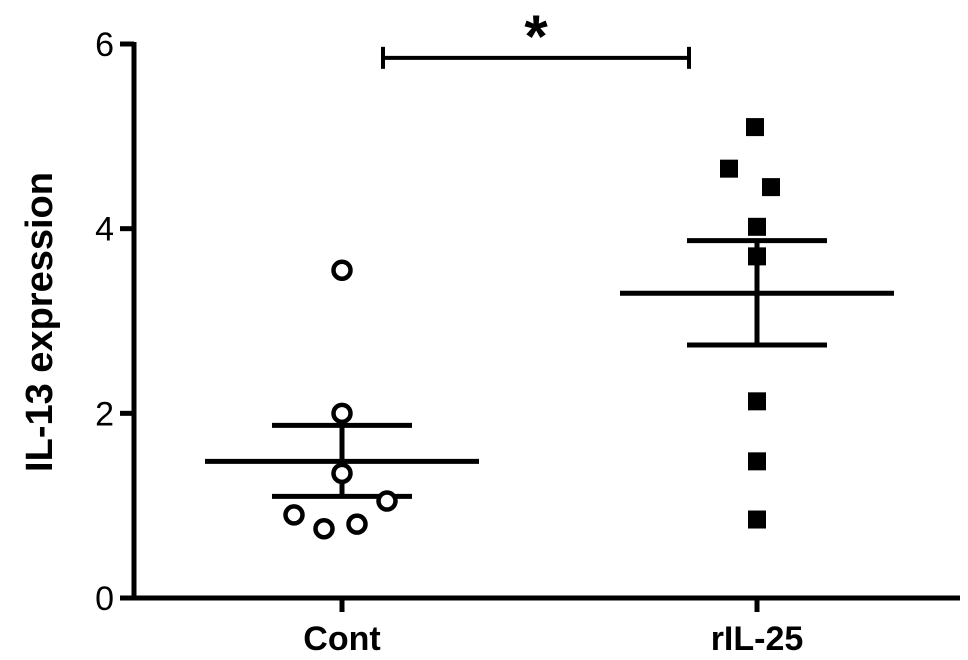 Image resolution: width=968 pixels, height=660 pixels. What do you see at coordinates (341, 639) in the screenshot?
I see `x-tick-label: Cont` at bounding box center [341, 639].